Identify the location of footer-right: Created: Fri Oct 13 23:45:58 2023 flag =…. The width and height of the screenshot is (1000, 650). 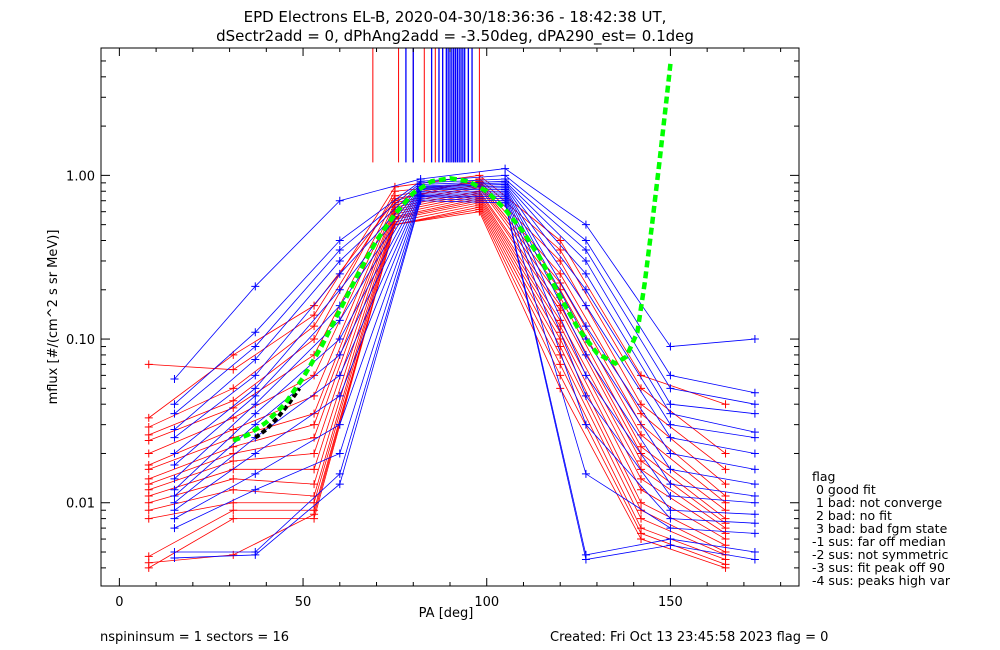
(689, 637).